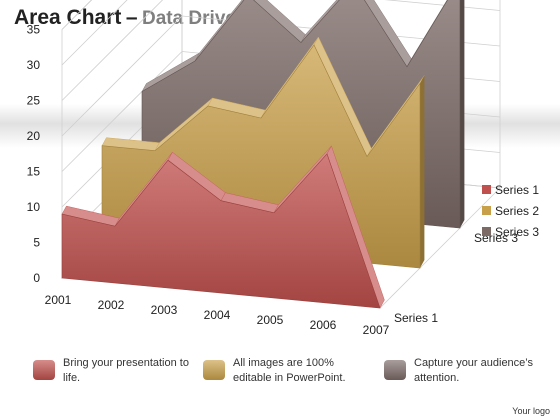 Image resolution: width=560 pixels, height=420 pixels. What do you see at coordinates (323, 325) in the screenshot?
I see `x-tick-label: 2006` at bounding box center [323, 325].